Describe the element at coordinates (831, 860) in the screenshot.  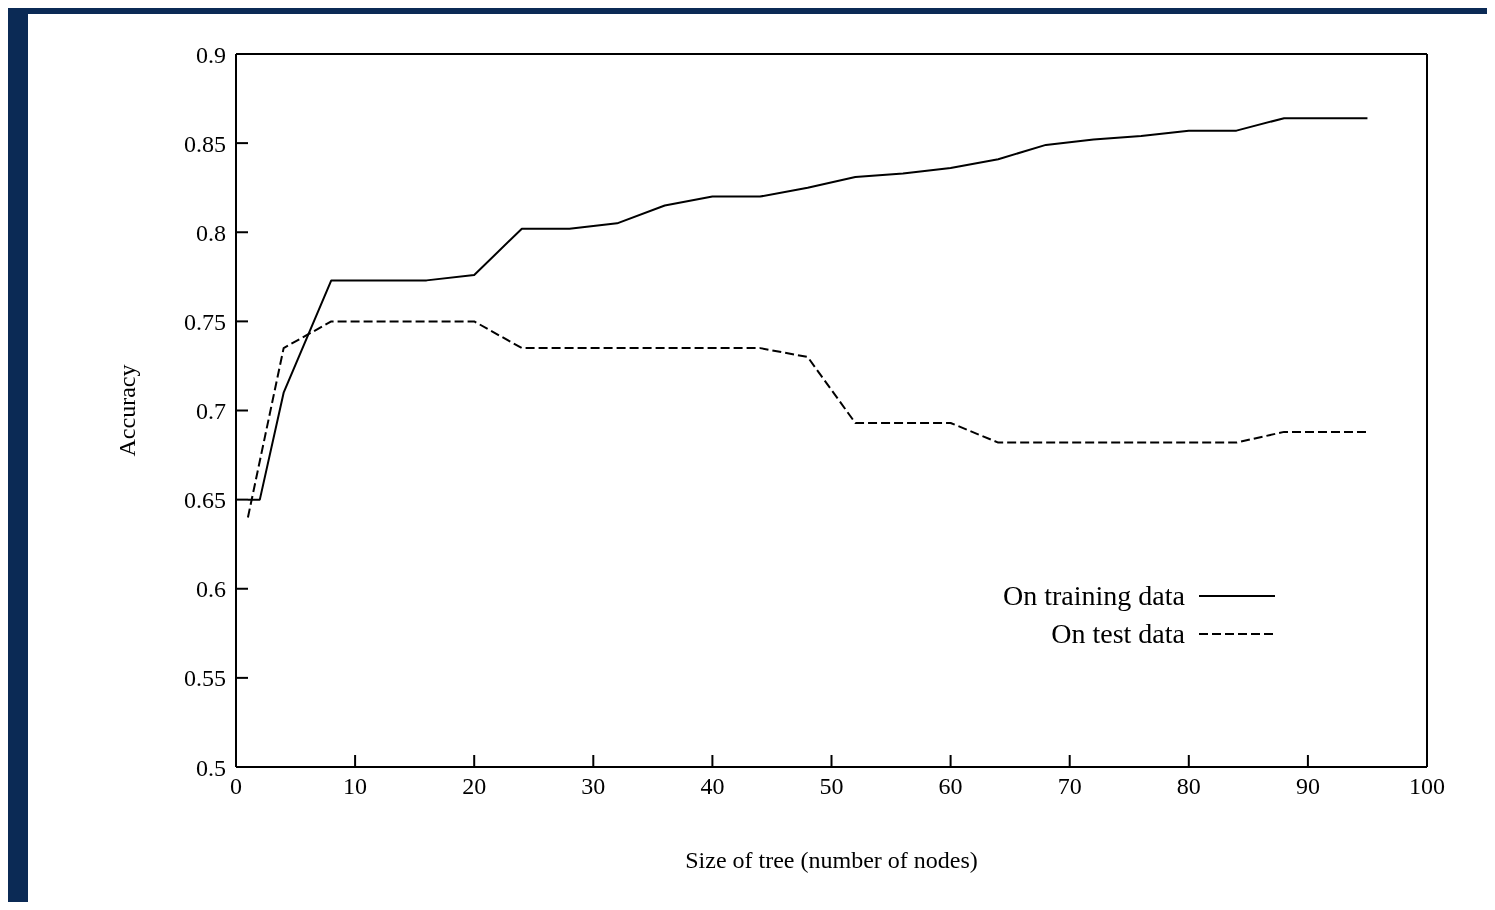
I see `x-axis-title: Size of tree (number of nodes)` at that location.